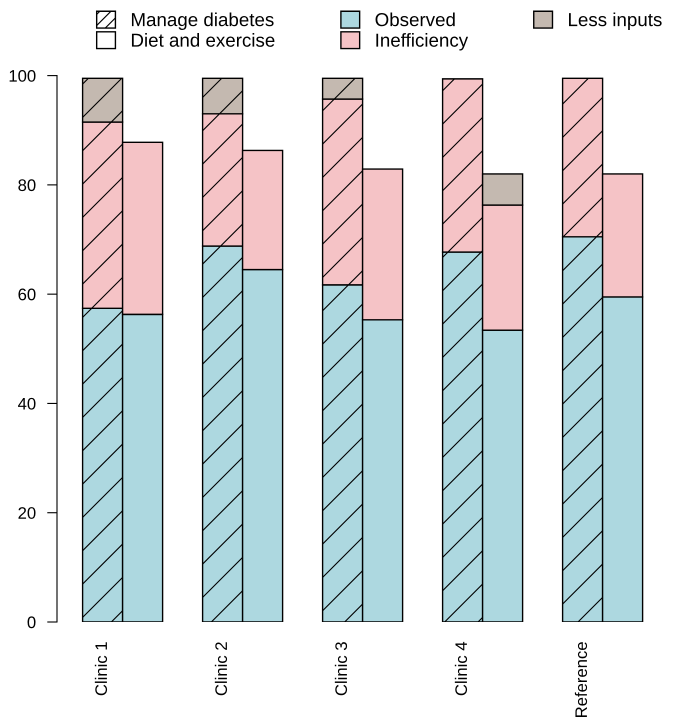 This screenshot has width=690, height=725. I want to click on y-tick-label: 100, so click(23, 76).